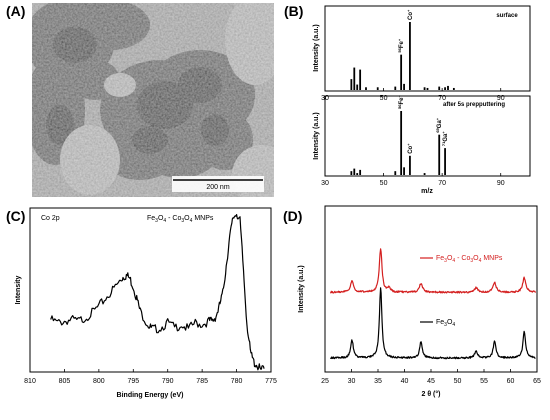  I want to click on d-legend-text-2: Fe3O4, so click(445, 323).